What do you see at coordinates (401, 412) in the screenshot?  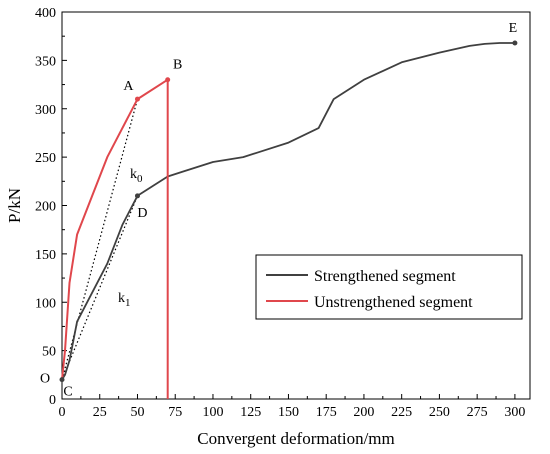 I see `x-tick-label: 225` at bounding box center [401, 412].